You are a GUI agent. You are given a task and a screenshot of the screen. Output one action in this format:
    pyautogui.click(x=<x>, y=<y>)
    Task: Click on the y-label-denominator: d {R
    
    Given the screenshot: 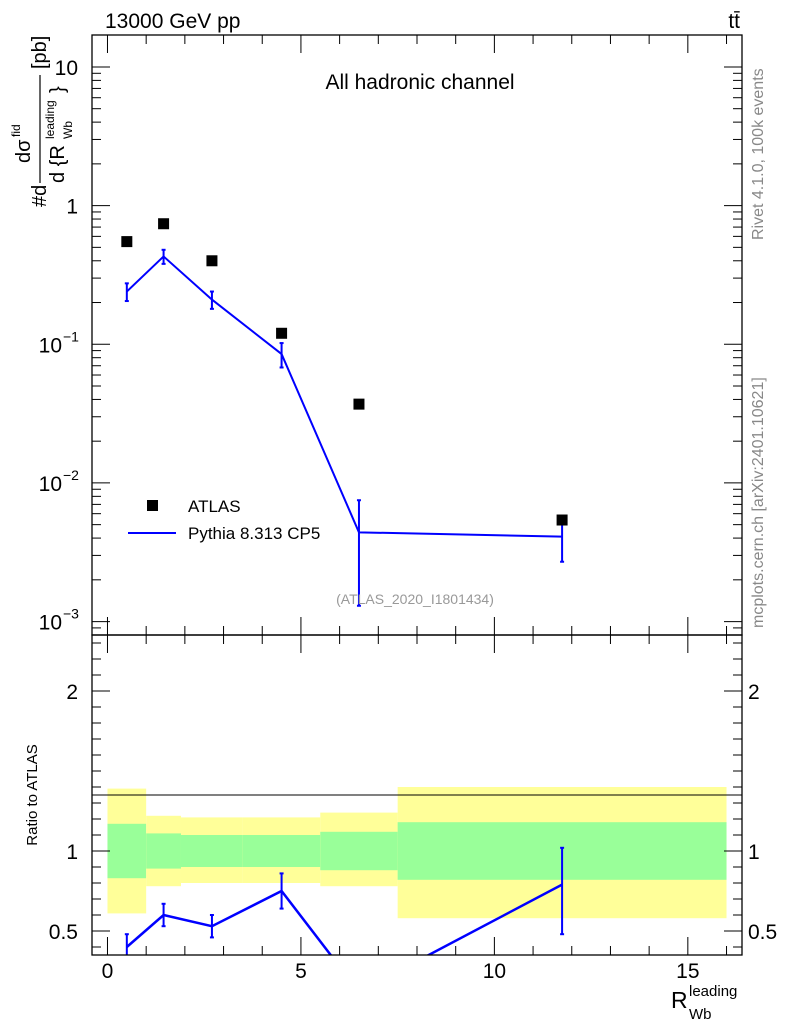 What is the action you would take?
    pyautogui.click(x=58, y=164)
    